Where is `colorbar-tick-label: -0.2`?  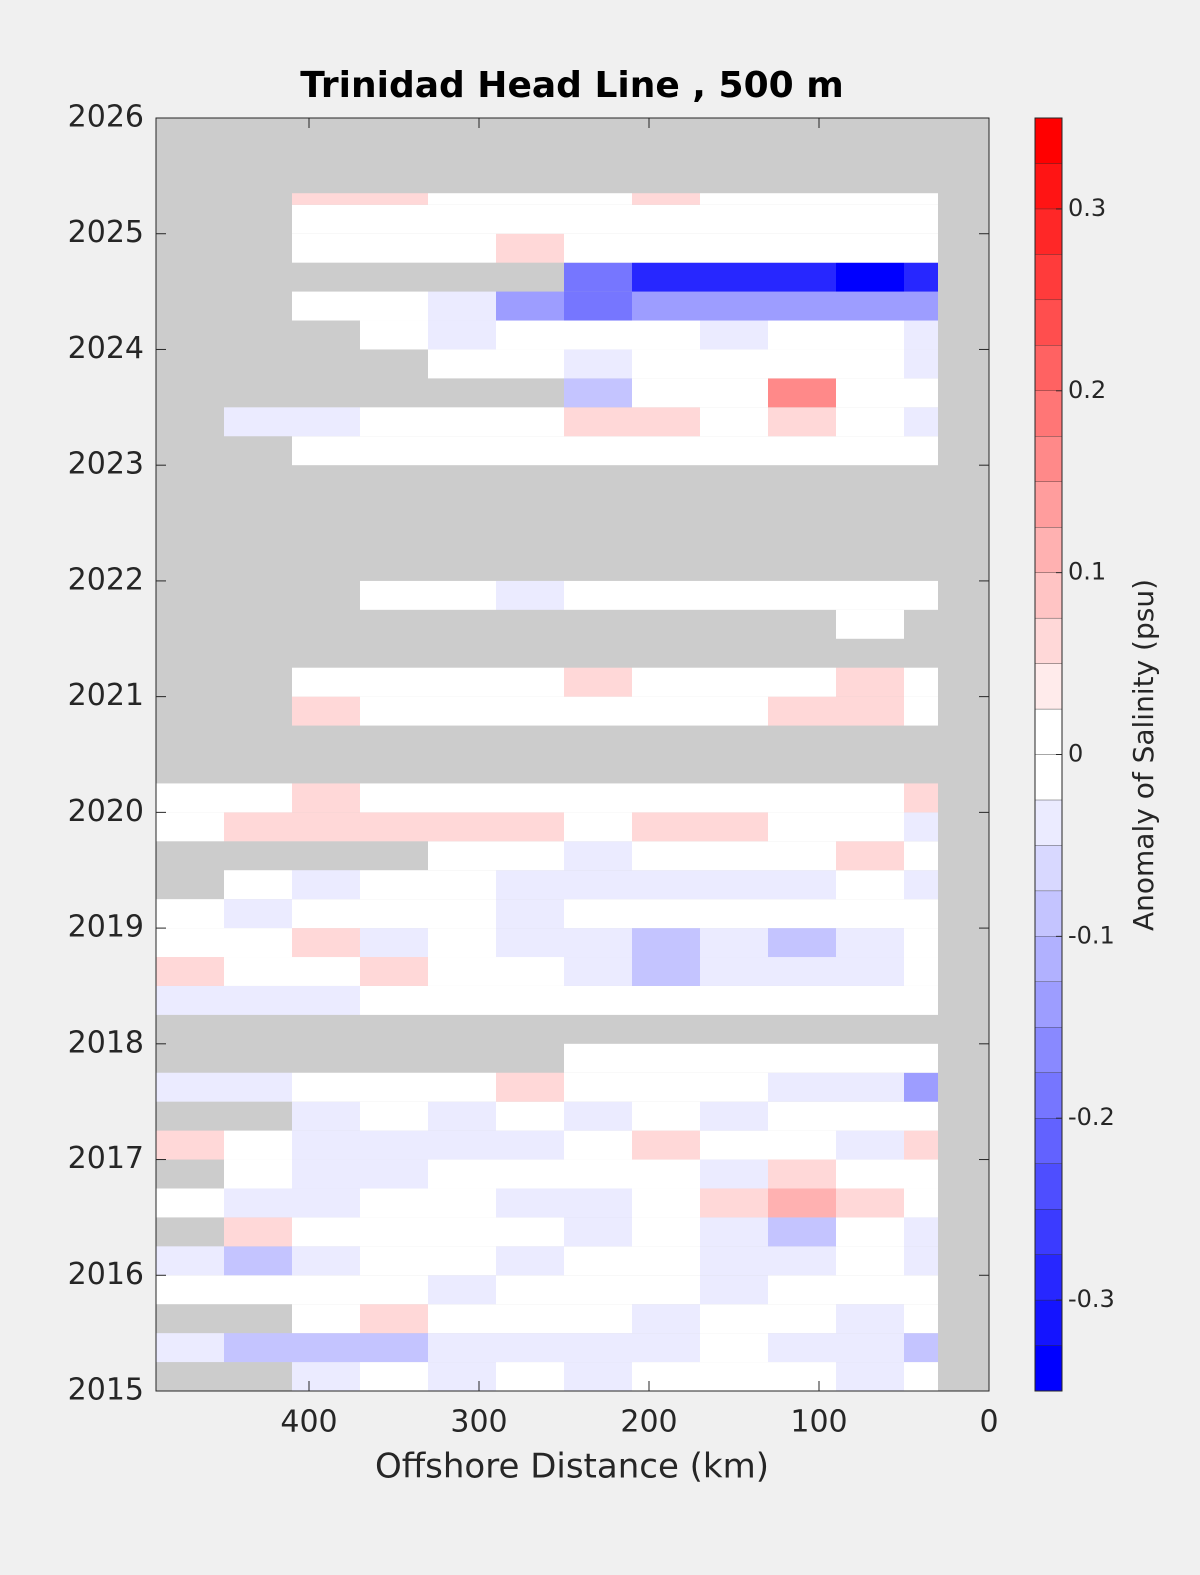
colorbar-tick-label: -0.2 is located at coordinates (1091, 1117).